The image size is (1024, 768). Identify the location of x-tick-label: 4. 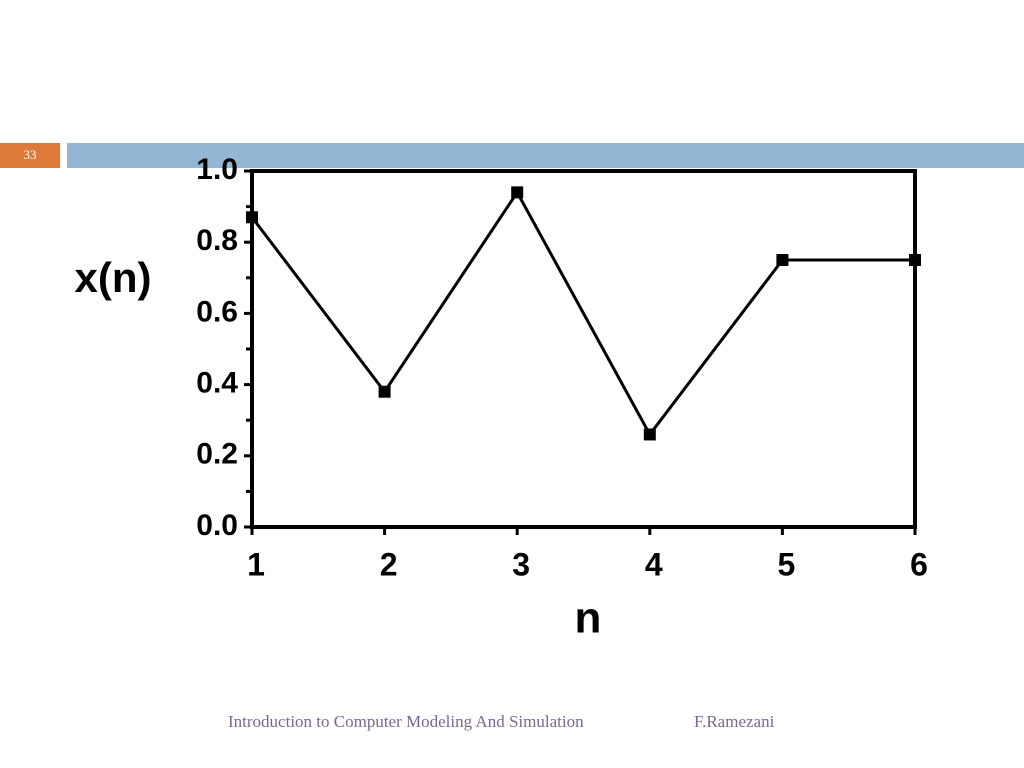
(654, 564).